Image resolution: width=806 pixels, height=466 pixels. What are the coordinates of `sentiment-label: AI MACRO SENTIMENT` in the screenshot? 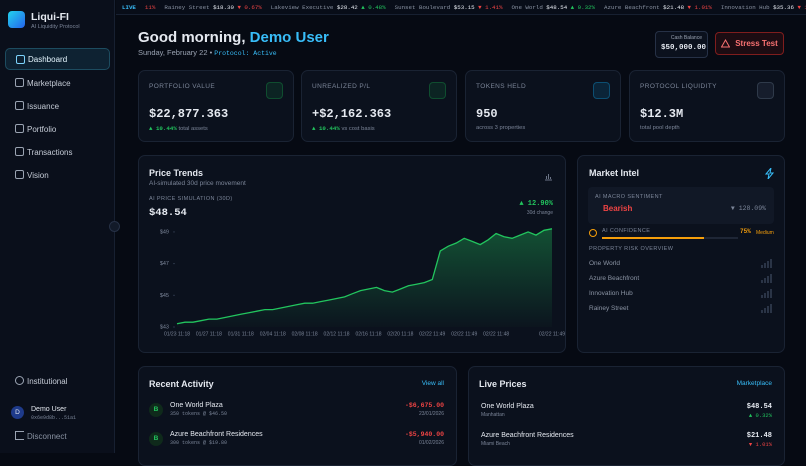 It's located at (629, 197).